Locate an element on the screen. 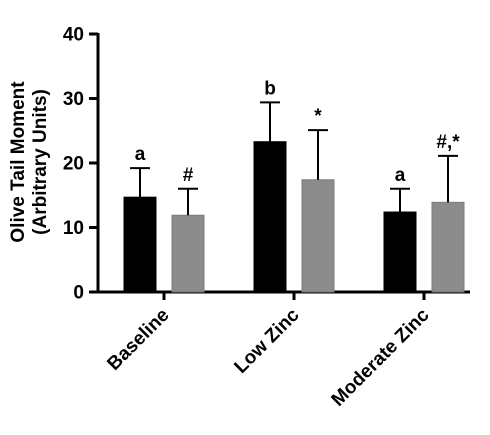 Image resolution: width=490 pixels, height=435 pixels. y-axis-label: Olive Tail Moment (Arbitrary Units) is located at coordinates (29, 162).